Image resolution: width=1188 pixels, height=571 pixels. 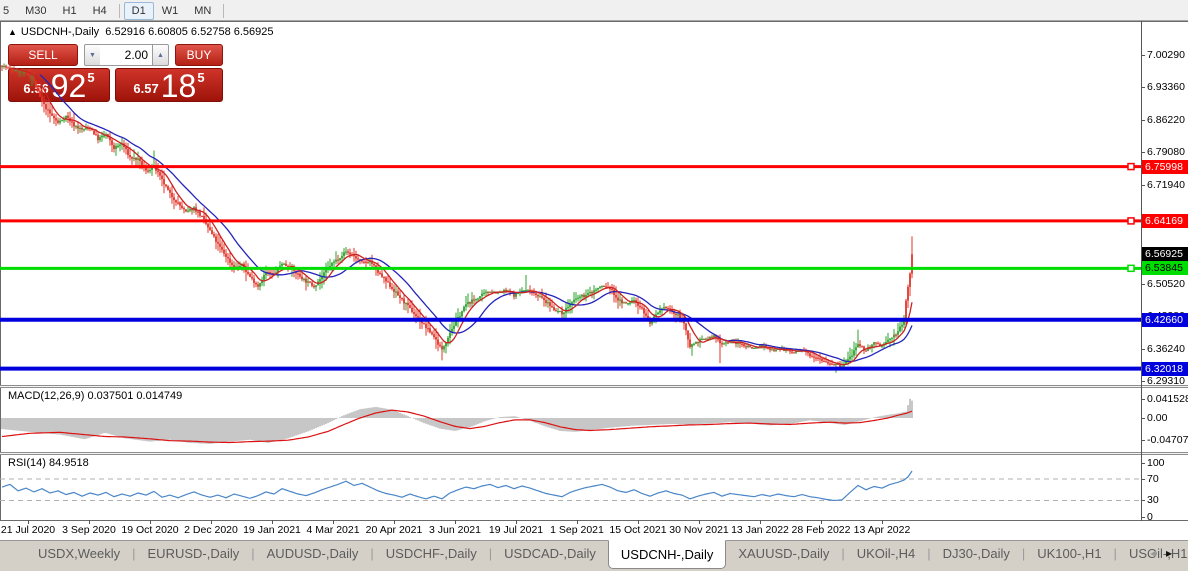 I want to click on macd-axis-tick-mark, so click(x=1143, y=399).